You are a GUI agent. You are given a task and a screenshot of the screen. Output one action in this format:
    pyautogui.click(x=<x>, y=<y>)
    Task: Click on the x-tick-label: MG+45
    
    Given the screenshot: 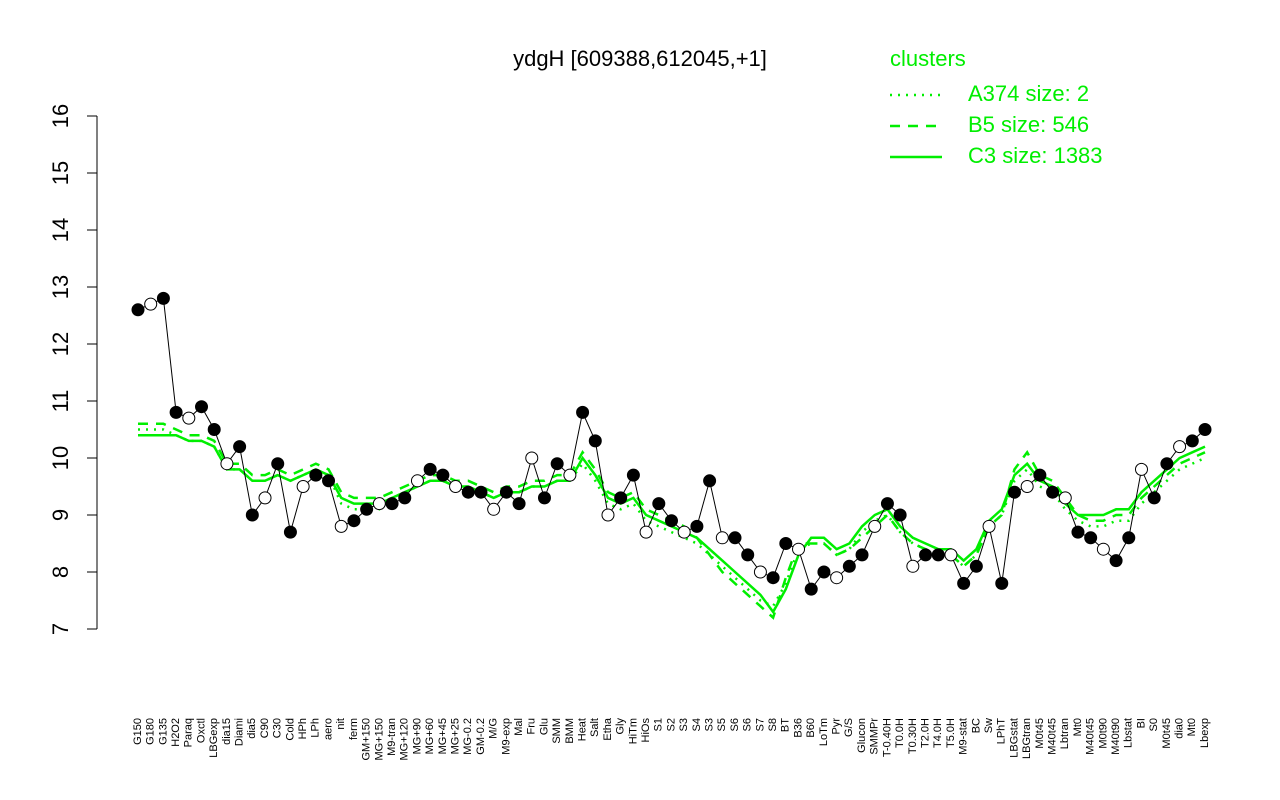 What is the action you would take?
    pyautogui.click(x=443, y=736)
    